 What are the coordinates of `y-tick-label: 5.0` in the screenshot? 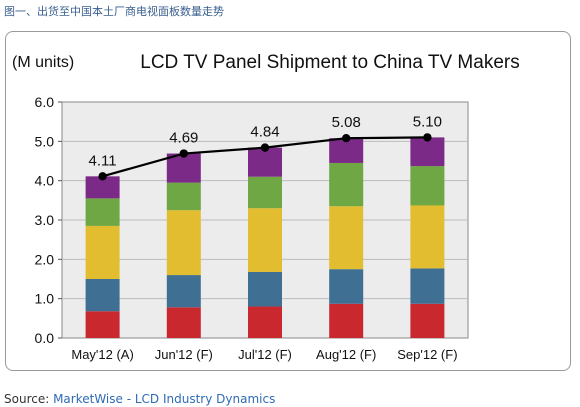 It's located at (45, 141).